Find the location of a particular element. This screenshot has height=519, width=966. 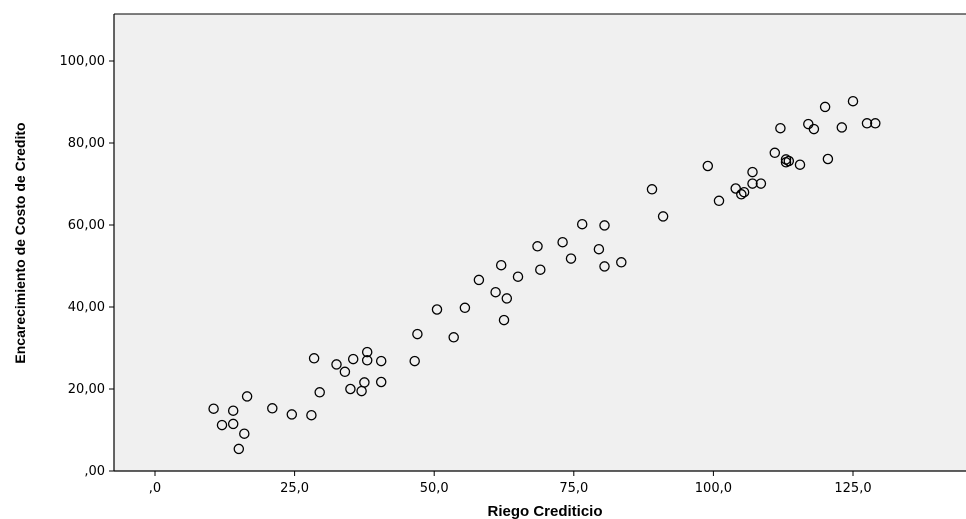

x-tick-label: 100,0 is located at coordinates (713, 488).